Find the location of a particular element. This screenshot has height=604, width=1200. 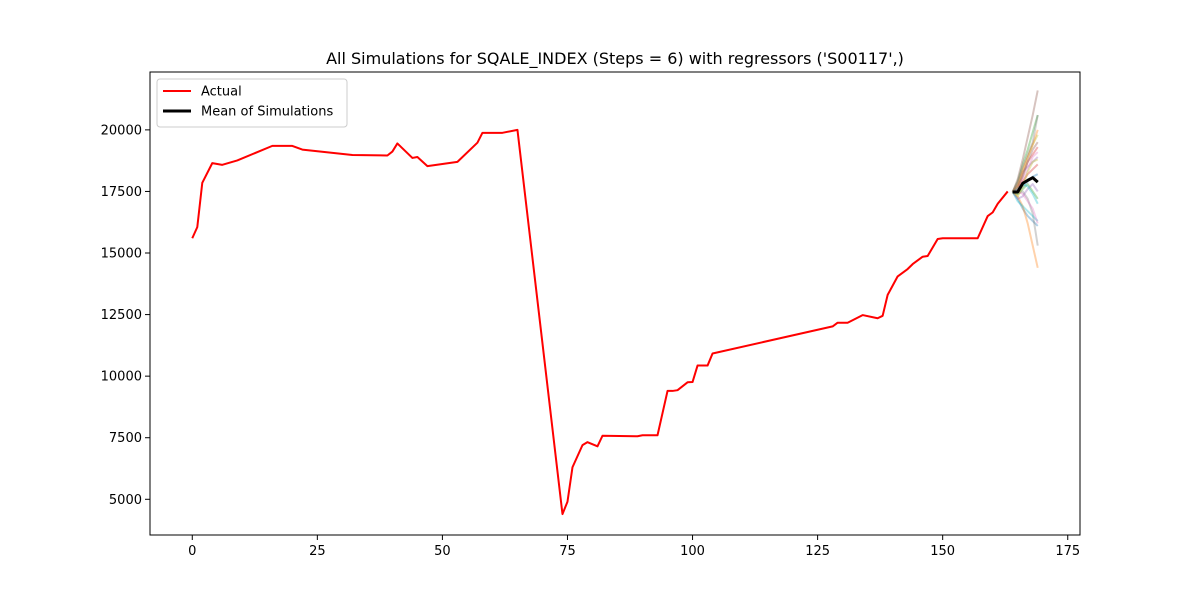

legend-box is located at coordinates (252, 103).